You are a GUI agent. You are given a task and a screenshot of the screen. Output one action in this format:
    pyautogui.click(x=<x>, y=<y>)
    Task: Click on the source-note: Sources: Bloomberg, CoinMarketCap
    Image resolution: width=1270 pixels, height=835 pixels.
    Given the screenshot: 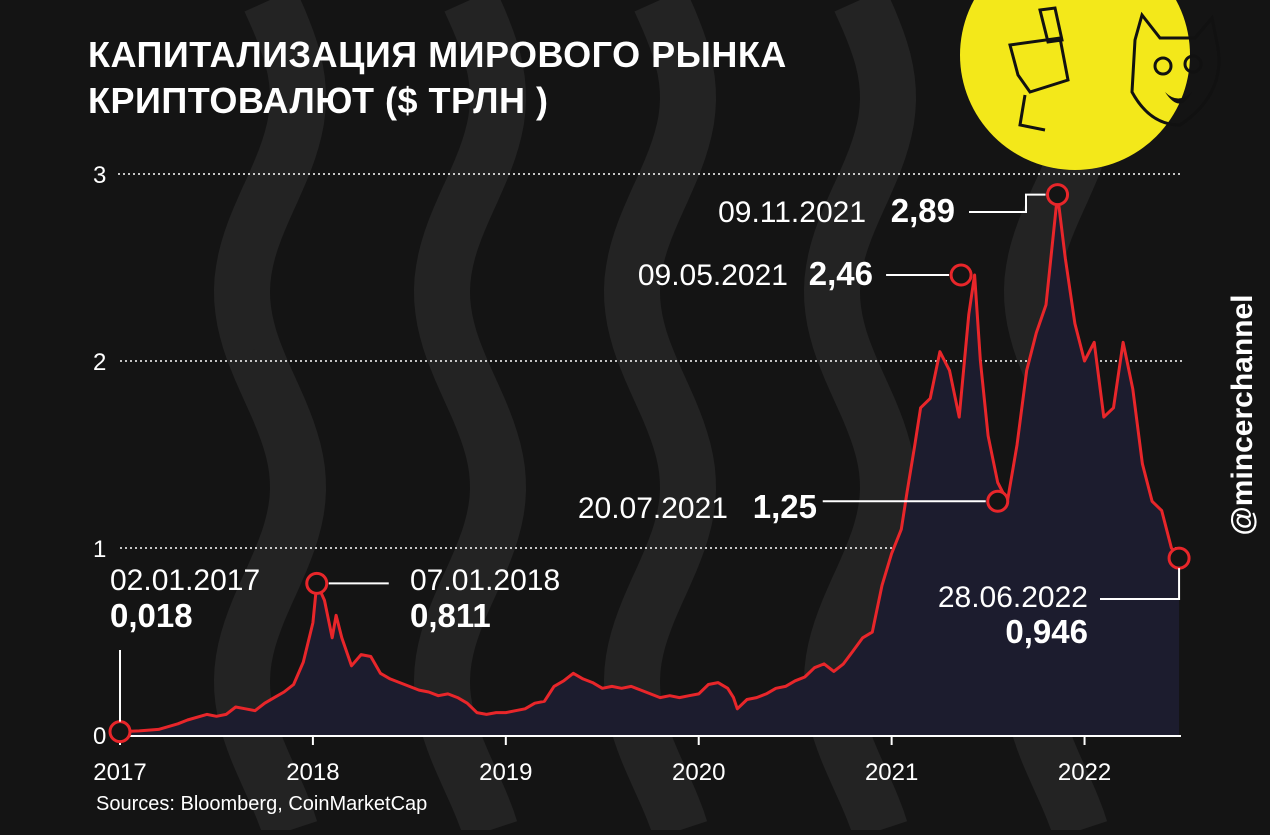 What is the action you would take?
    pyautogui.click(x=262, y=804)
    